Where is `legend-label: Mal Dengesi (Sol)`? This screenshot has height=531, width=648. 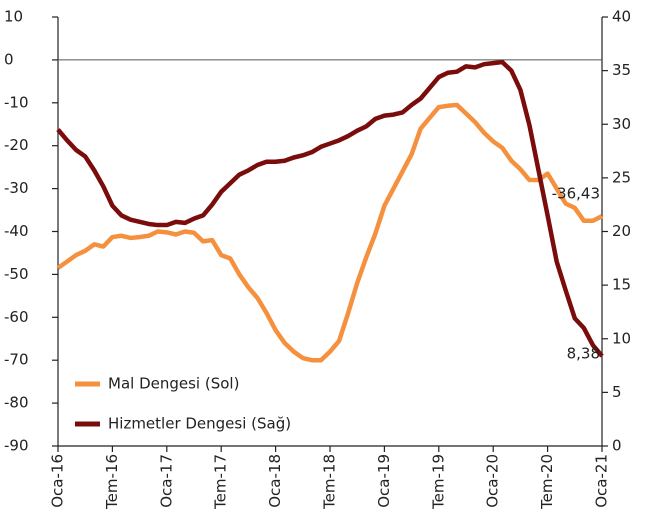
legend-label: Mal Dengesi (Sol) is located at coordinates (173, 384).